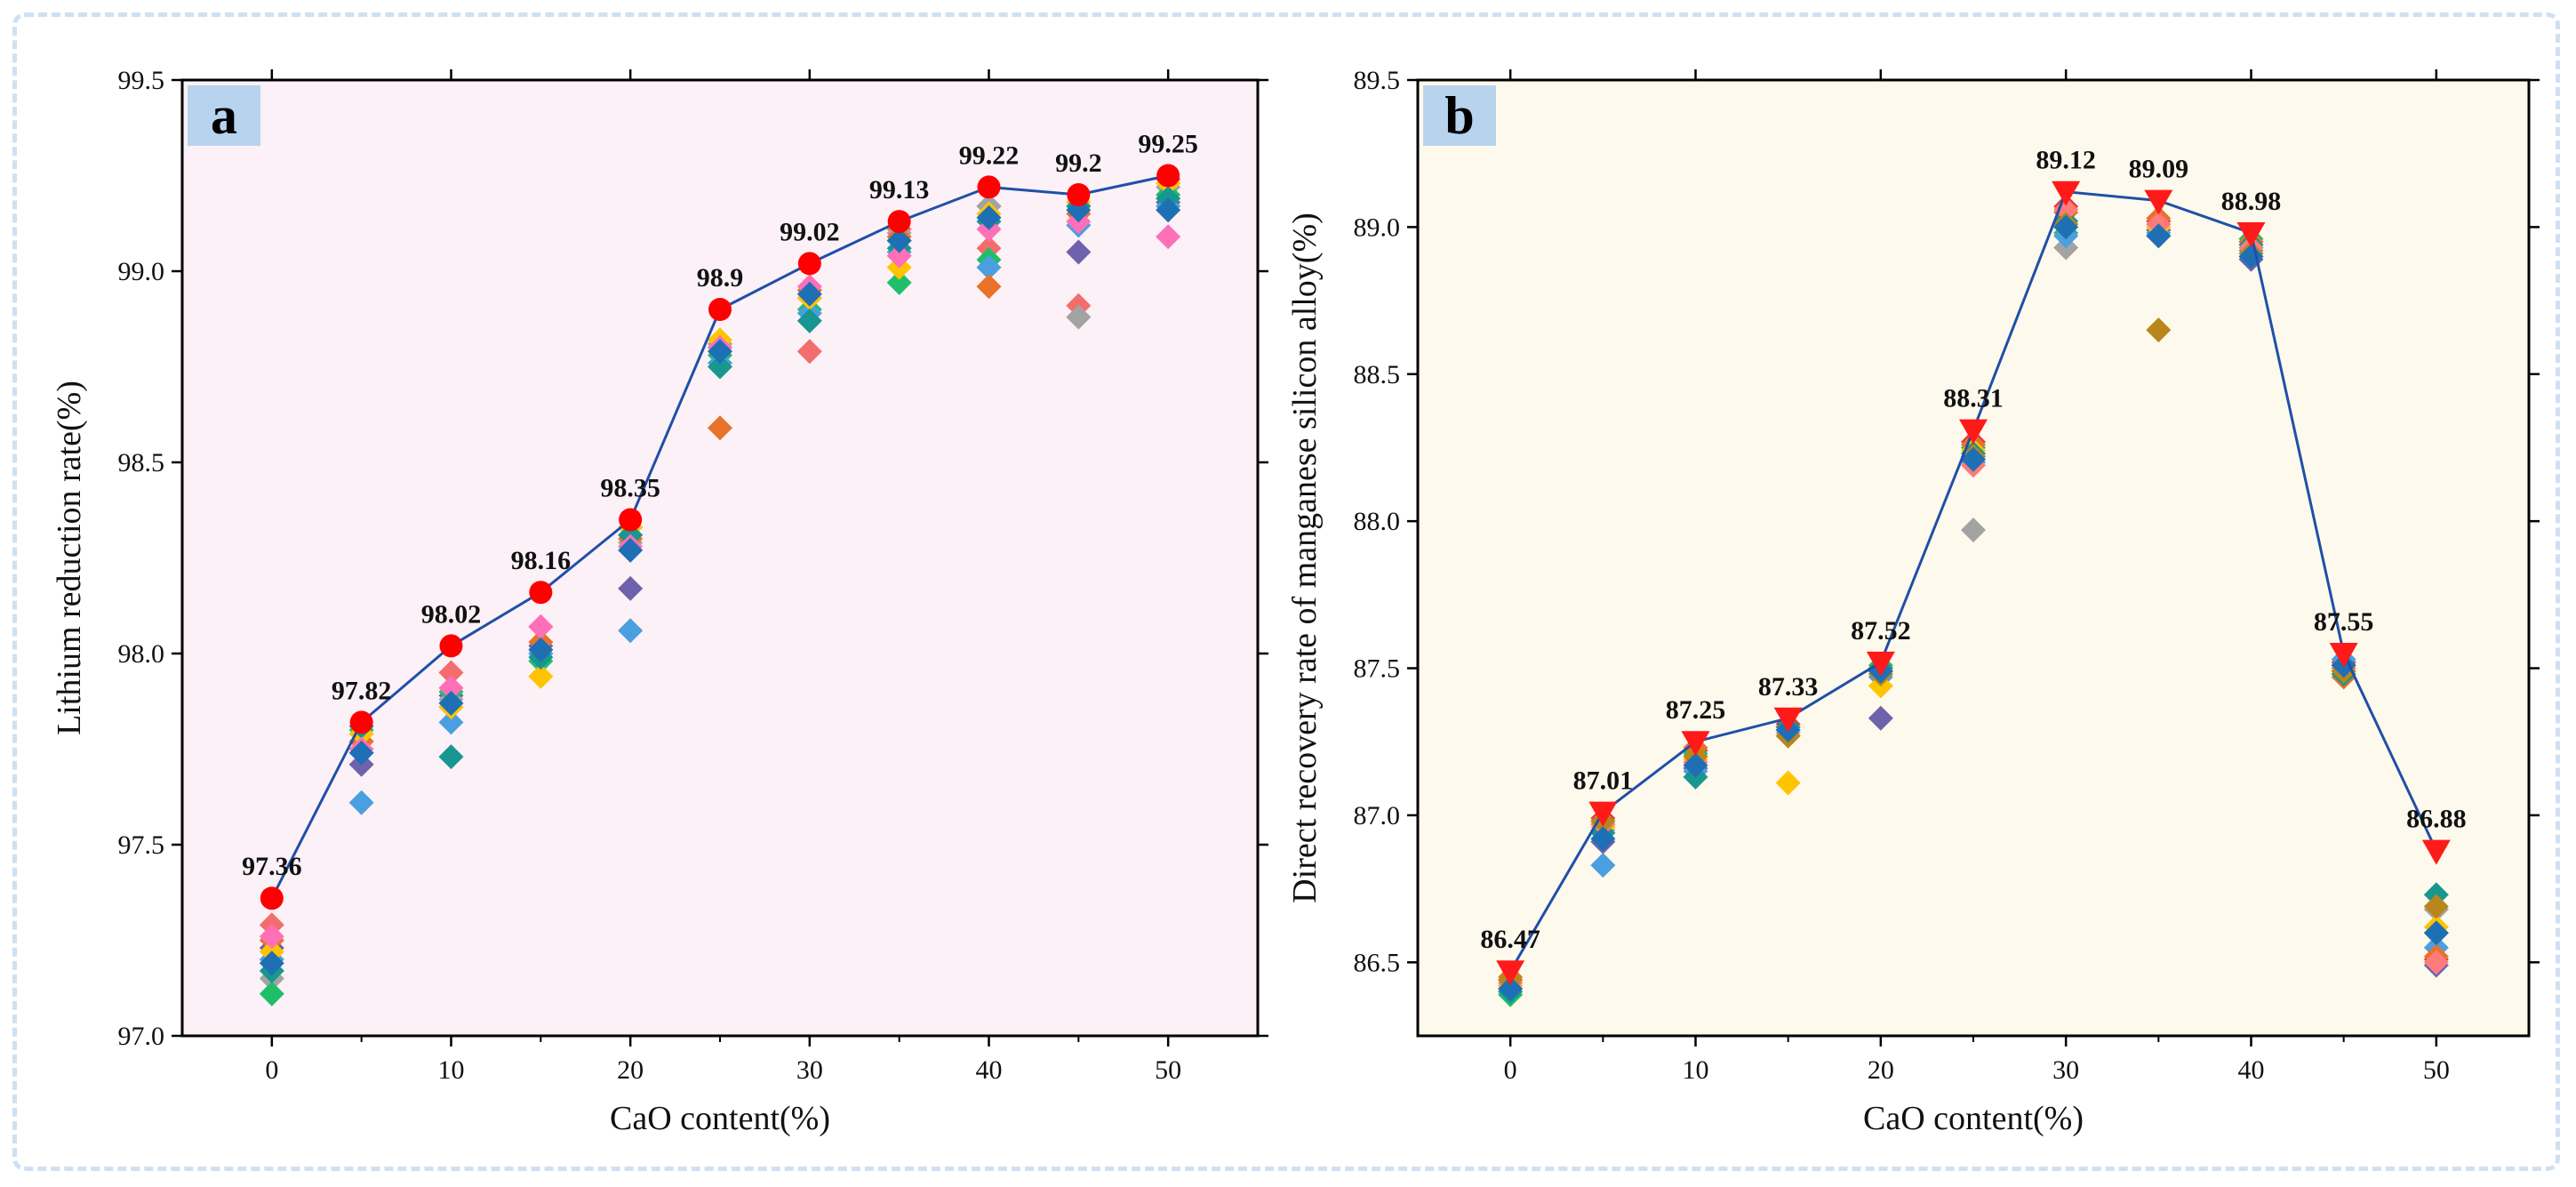  Describe the element at coordinates (2251, 201) in the screenshot. I see `data-label: 88.98` at that location.